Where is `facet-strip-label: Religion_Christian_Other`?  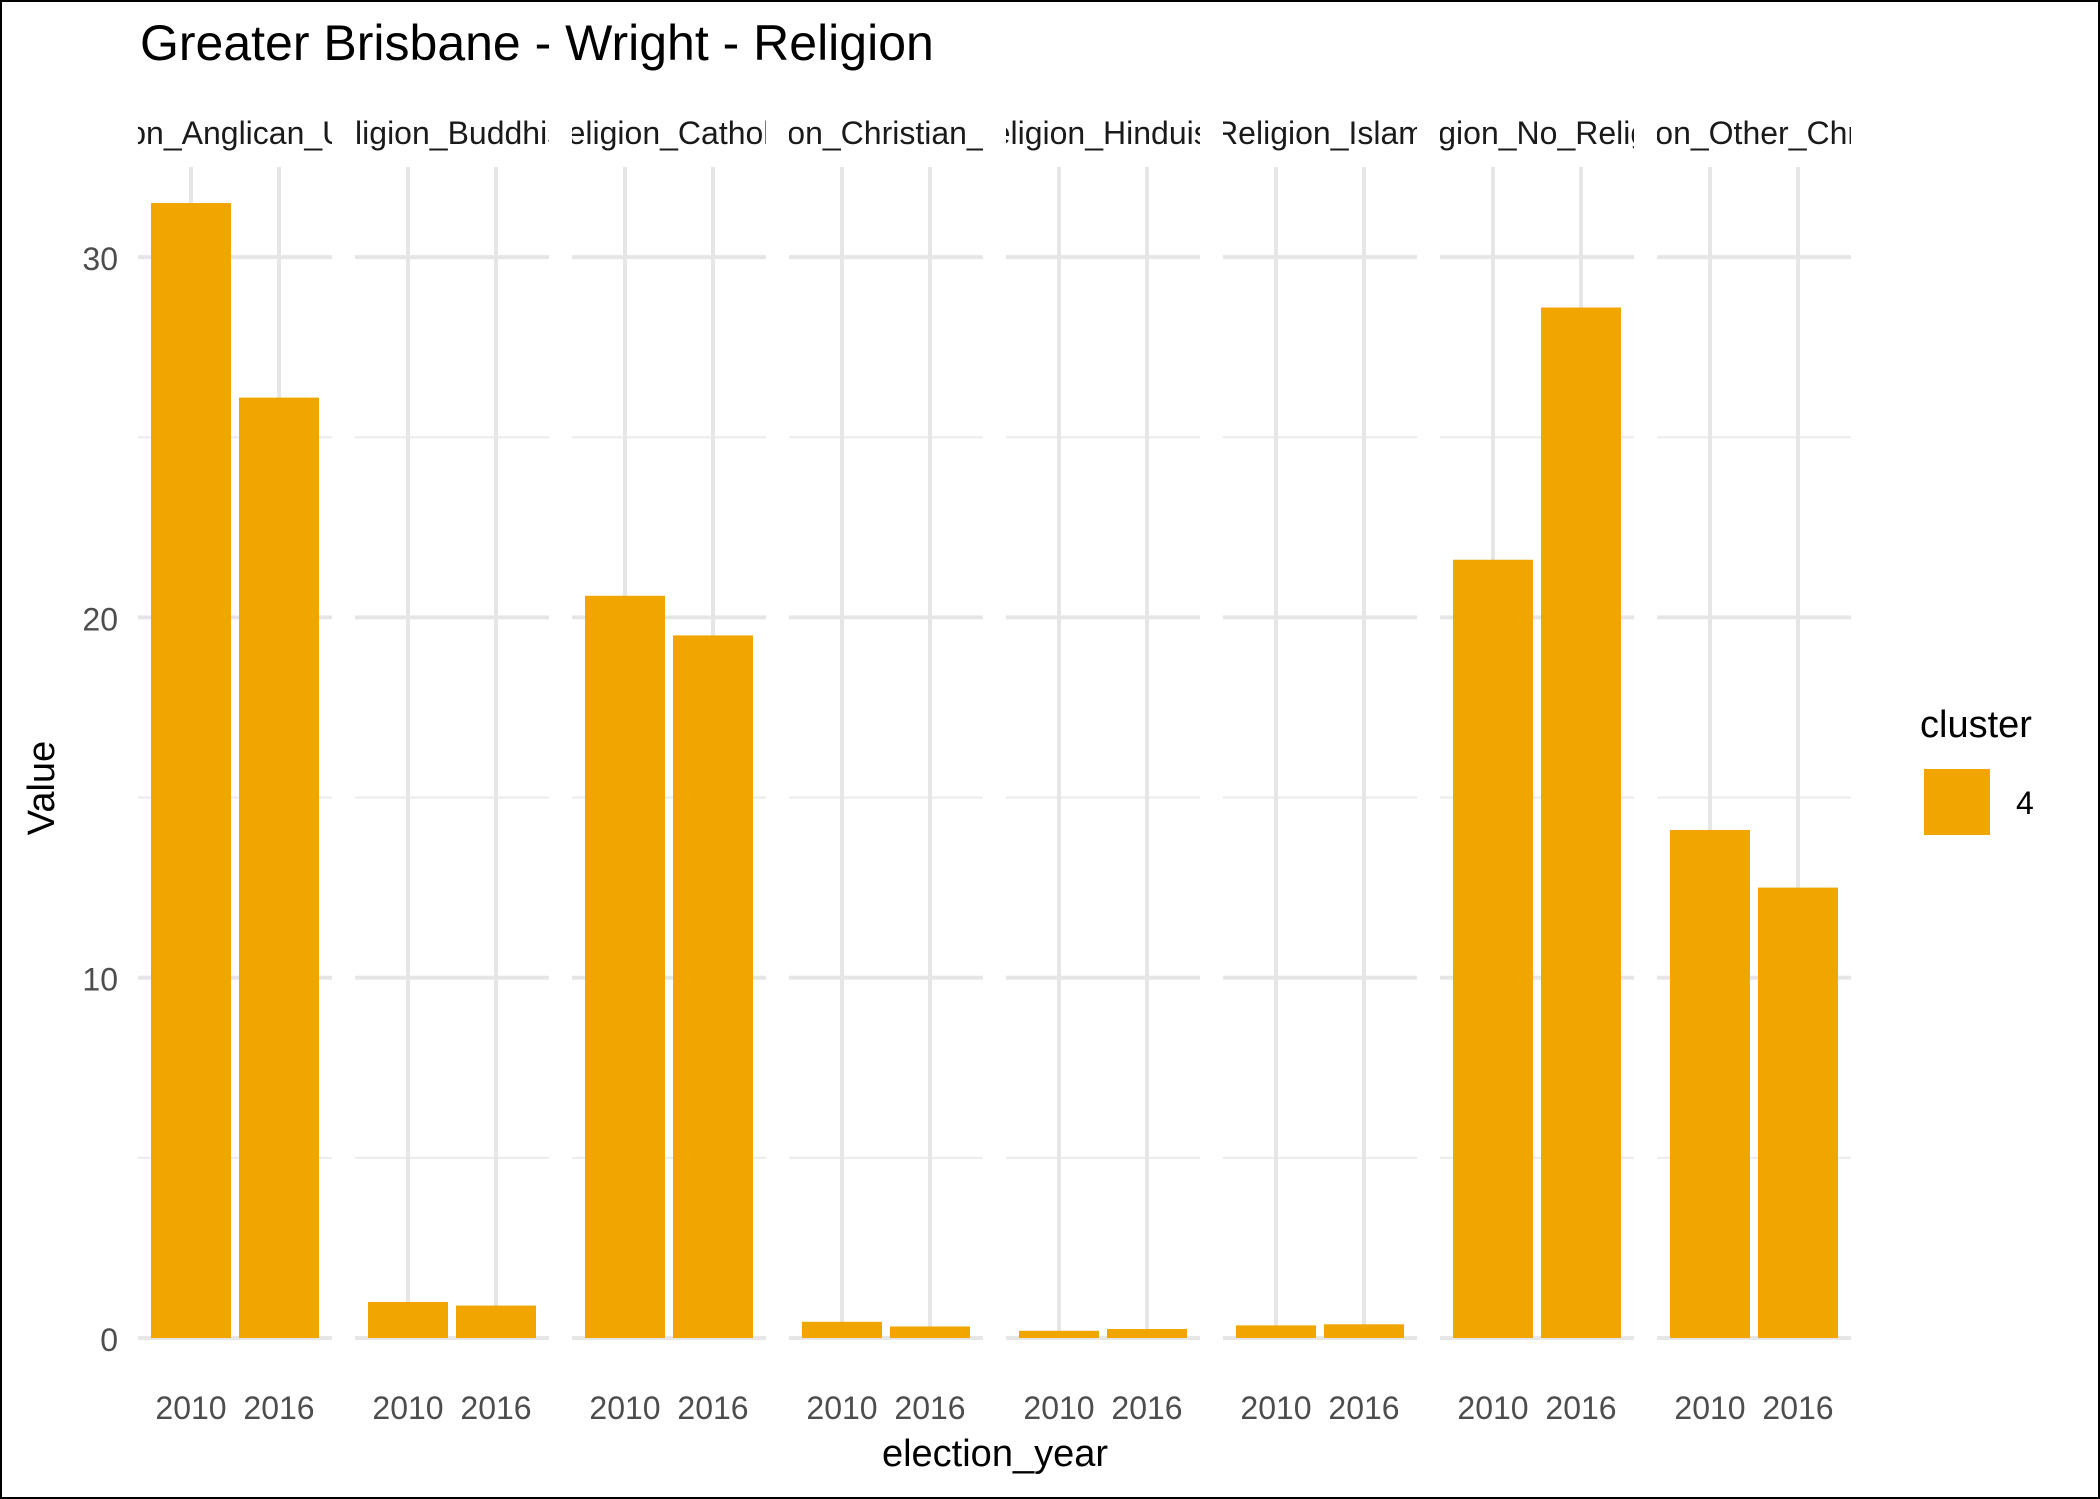
facet-strip-label: Religion_Christian_Other is located at coordinates (886, 133).